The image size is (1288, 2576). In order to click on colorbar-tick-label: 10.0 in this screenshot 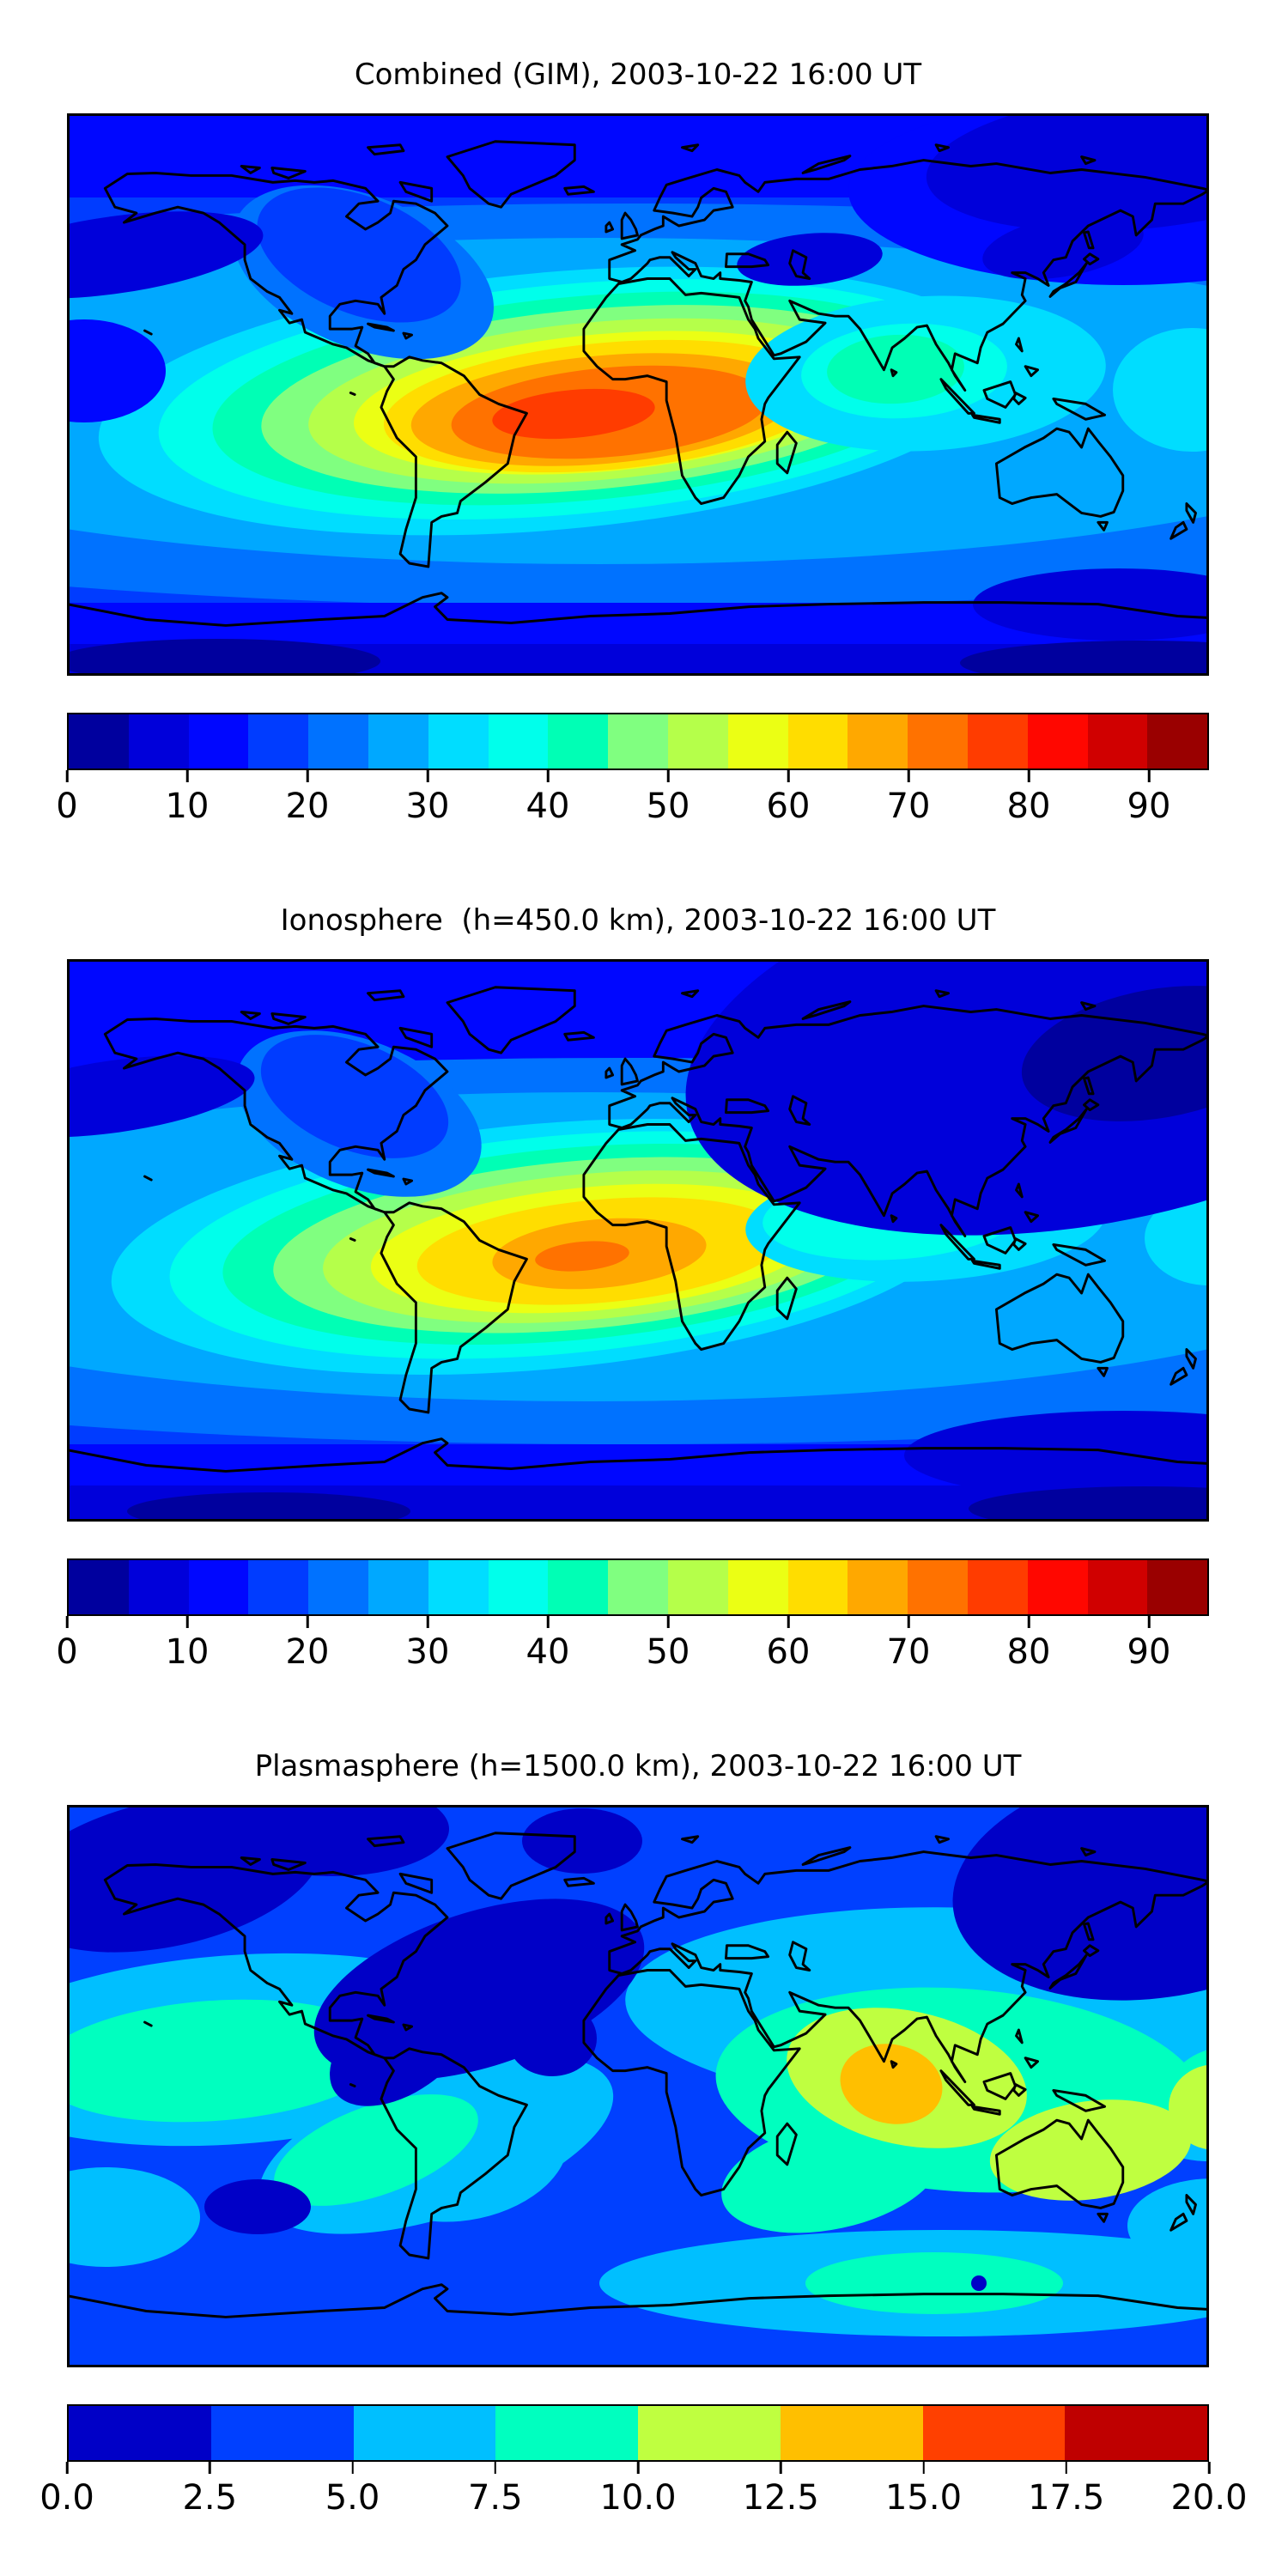, I will do `click(638, 2498)`.